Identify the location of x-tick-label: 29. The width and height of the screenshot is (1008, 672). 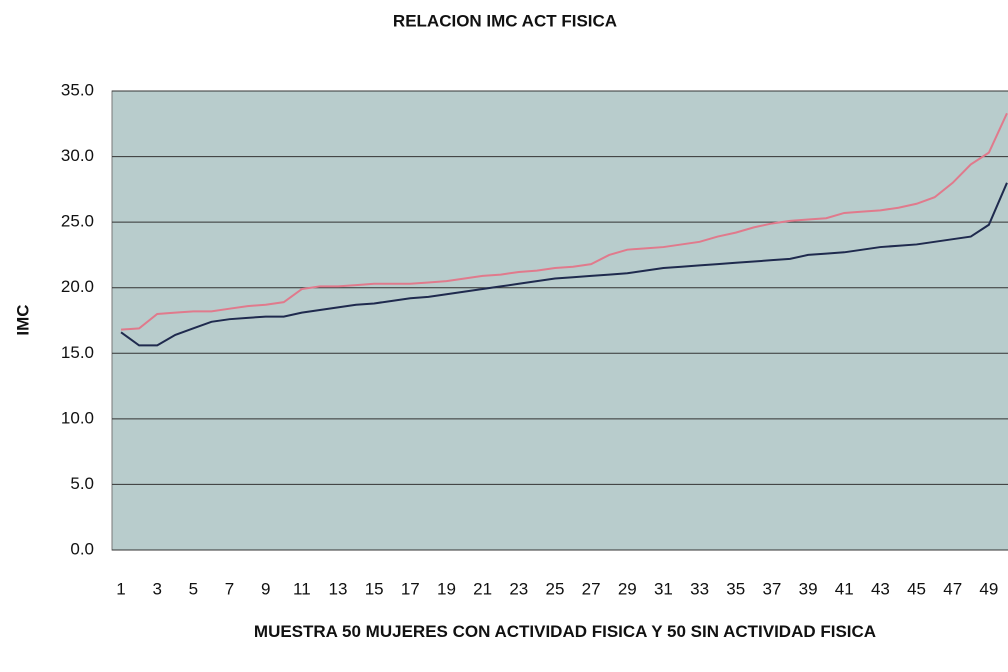
(627, 588).